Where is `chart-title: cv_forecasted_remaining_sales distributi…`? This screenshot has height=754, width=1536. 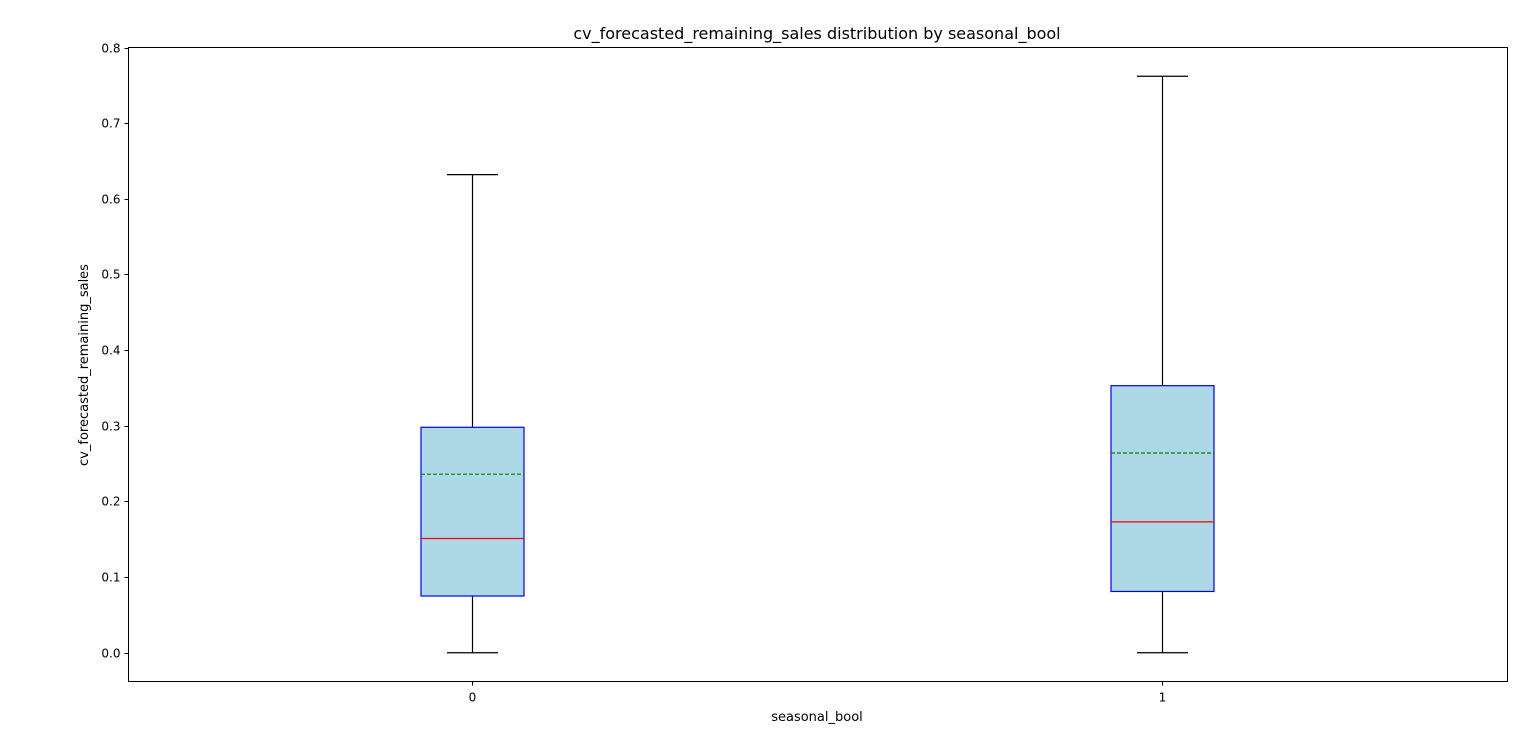 chart-title: cv_forecasted_remaining_sales distributi… is located at coordinates (816, 34).